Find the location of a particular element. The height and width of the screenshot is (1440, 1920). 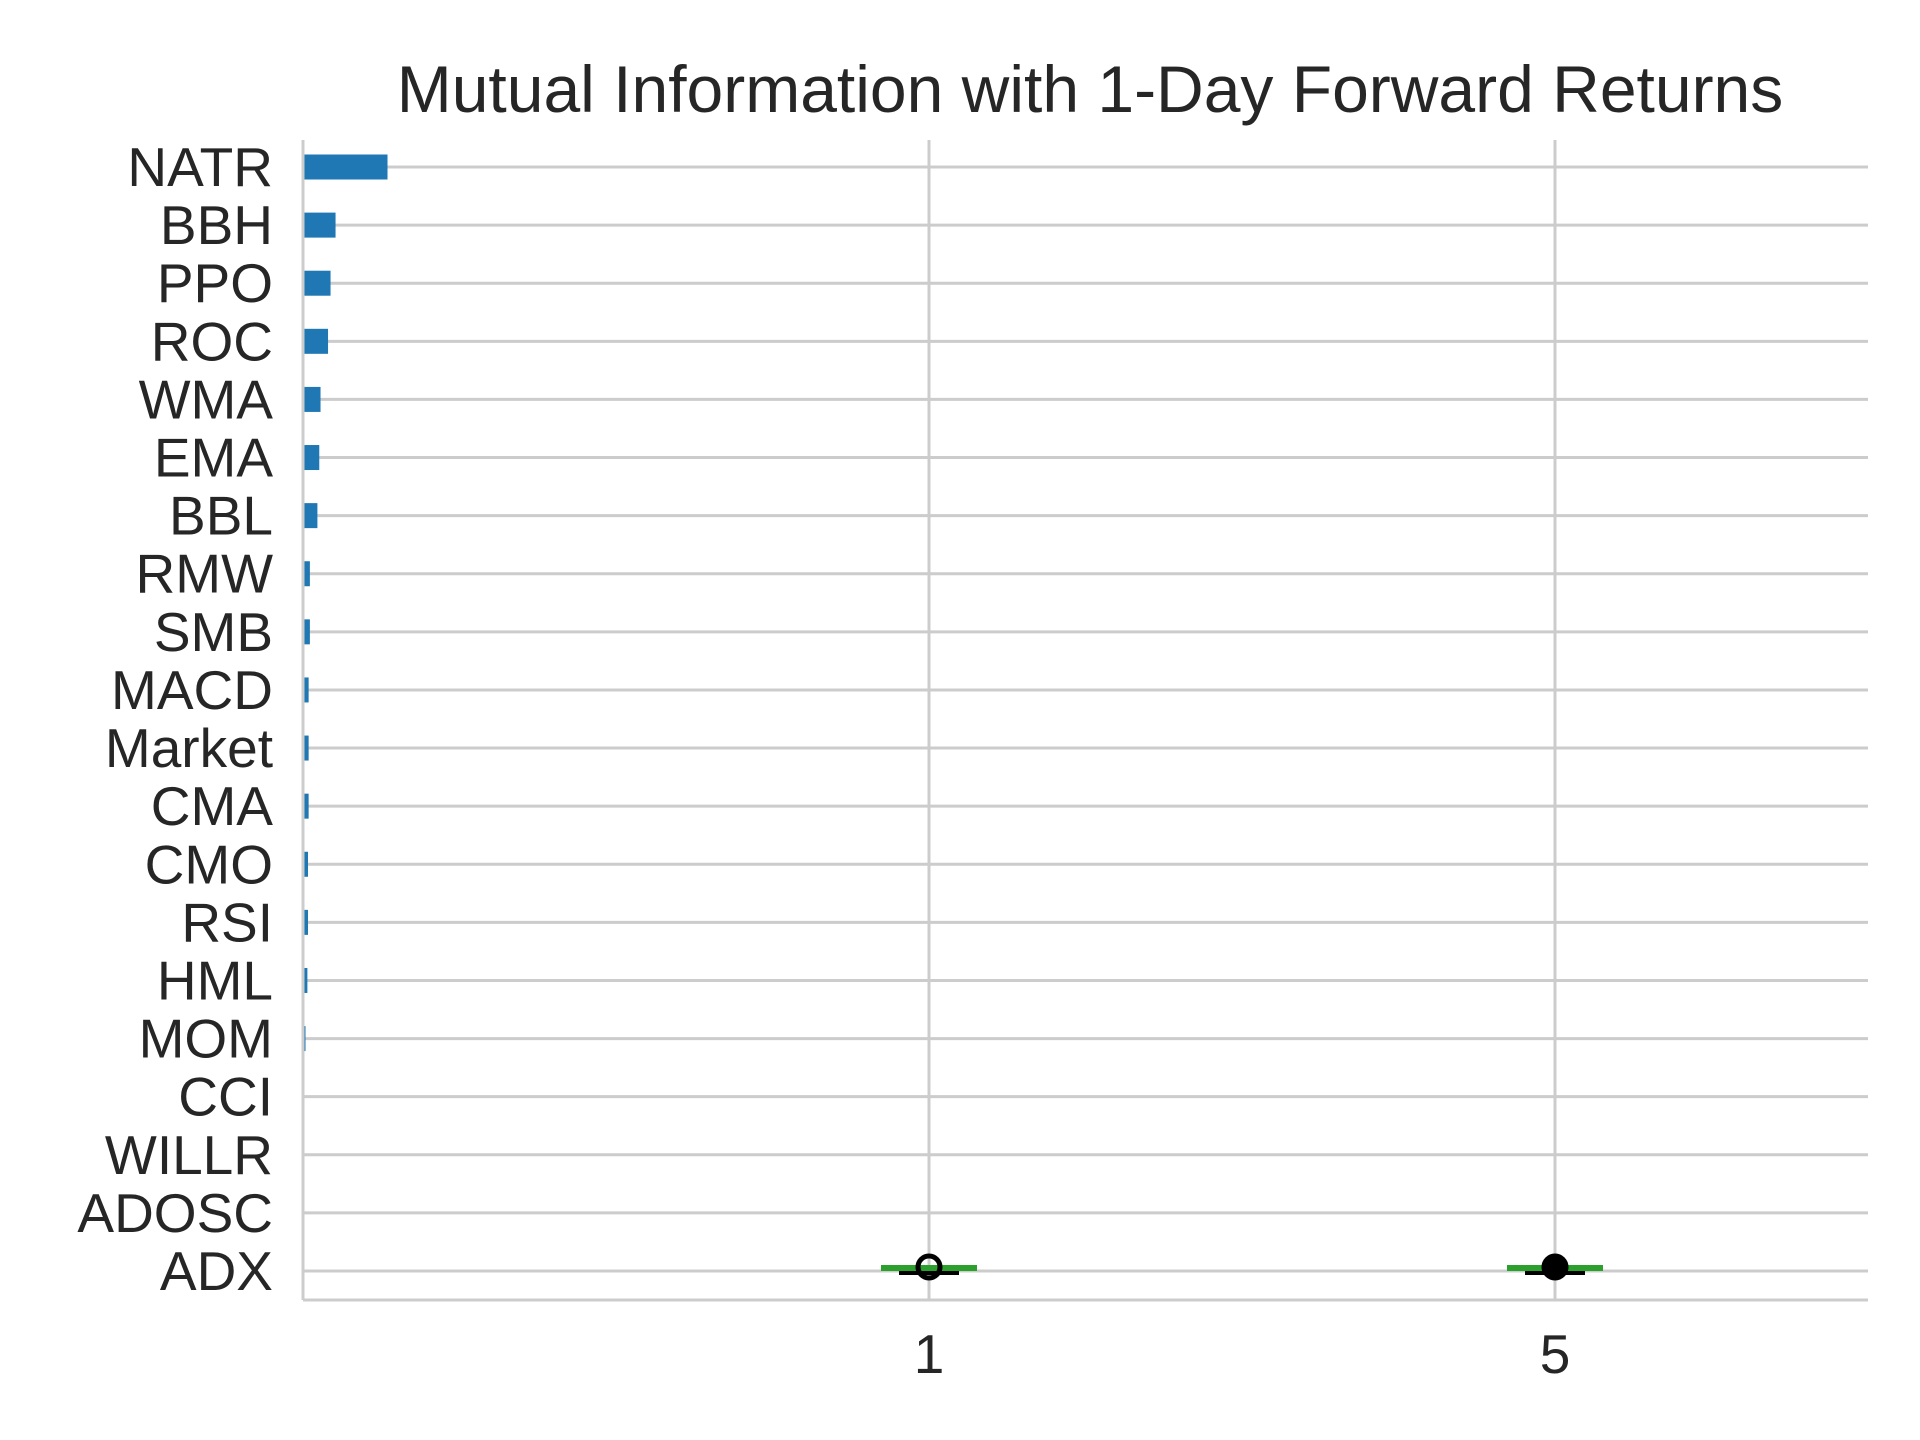

y-tick-label: ADOSC is located at coordinates (175, 1213).